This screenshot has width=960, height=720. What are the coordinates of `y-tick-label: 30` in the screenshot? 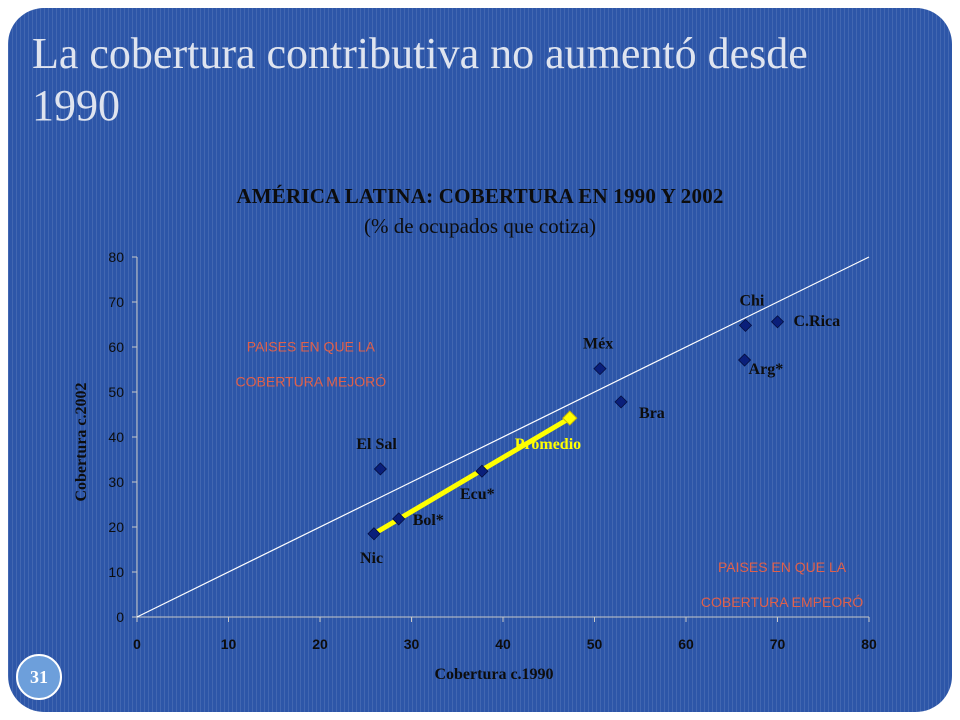 It's located at (116, 482).